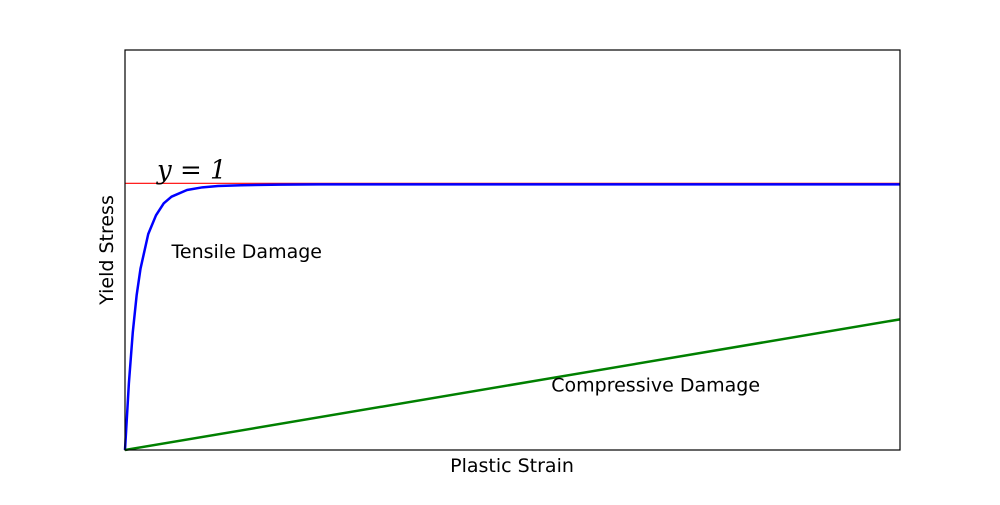 Image resolution: width=1000 pixels, height=505 pixels. I want to click on annotation-1: Compressive Damage, so click(655, 385).